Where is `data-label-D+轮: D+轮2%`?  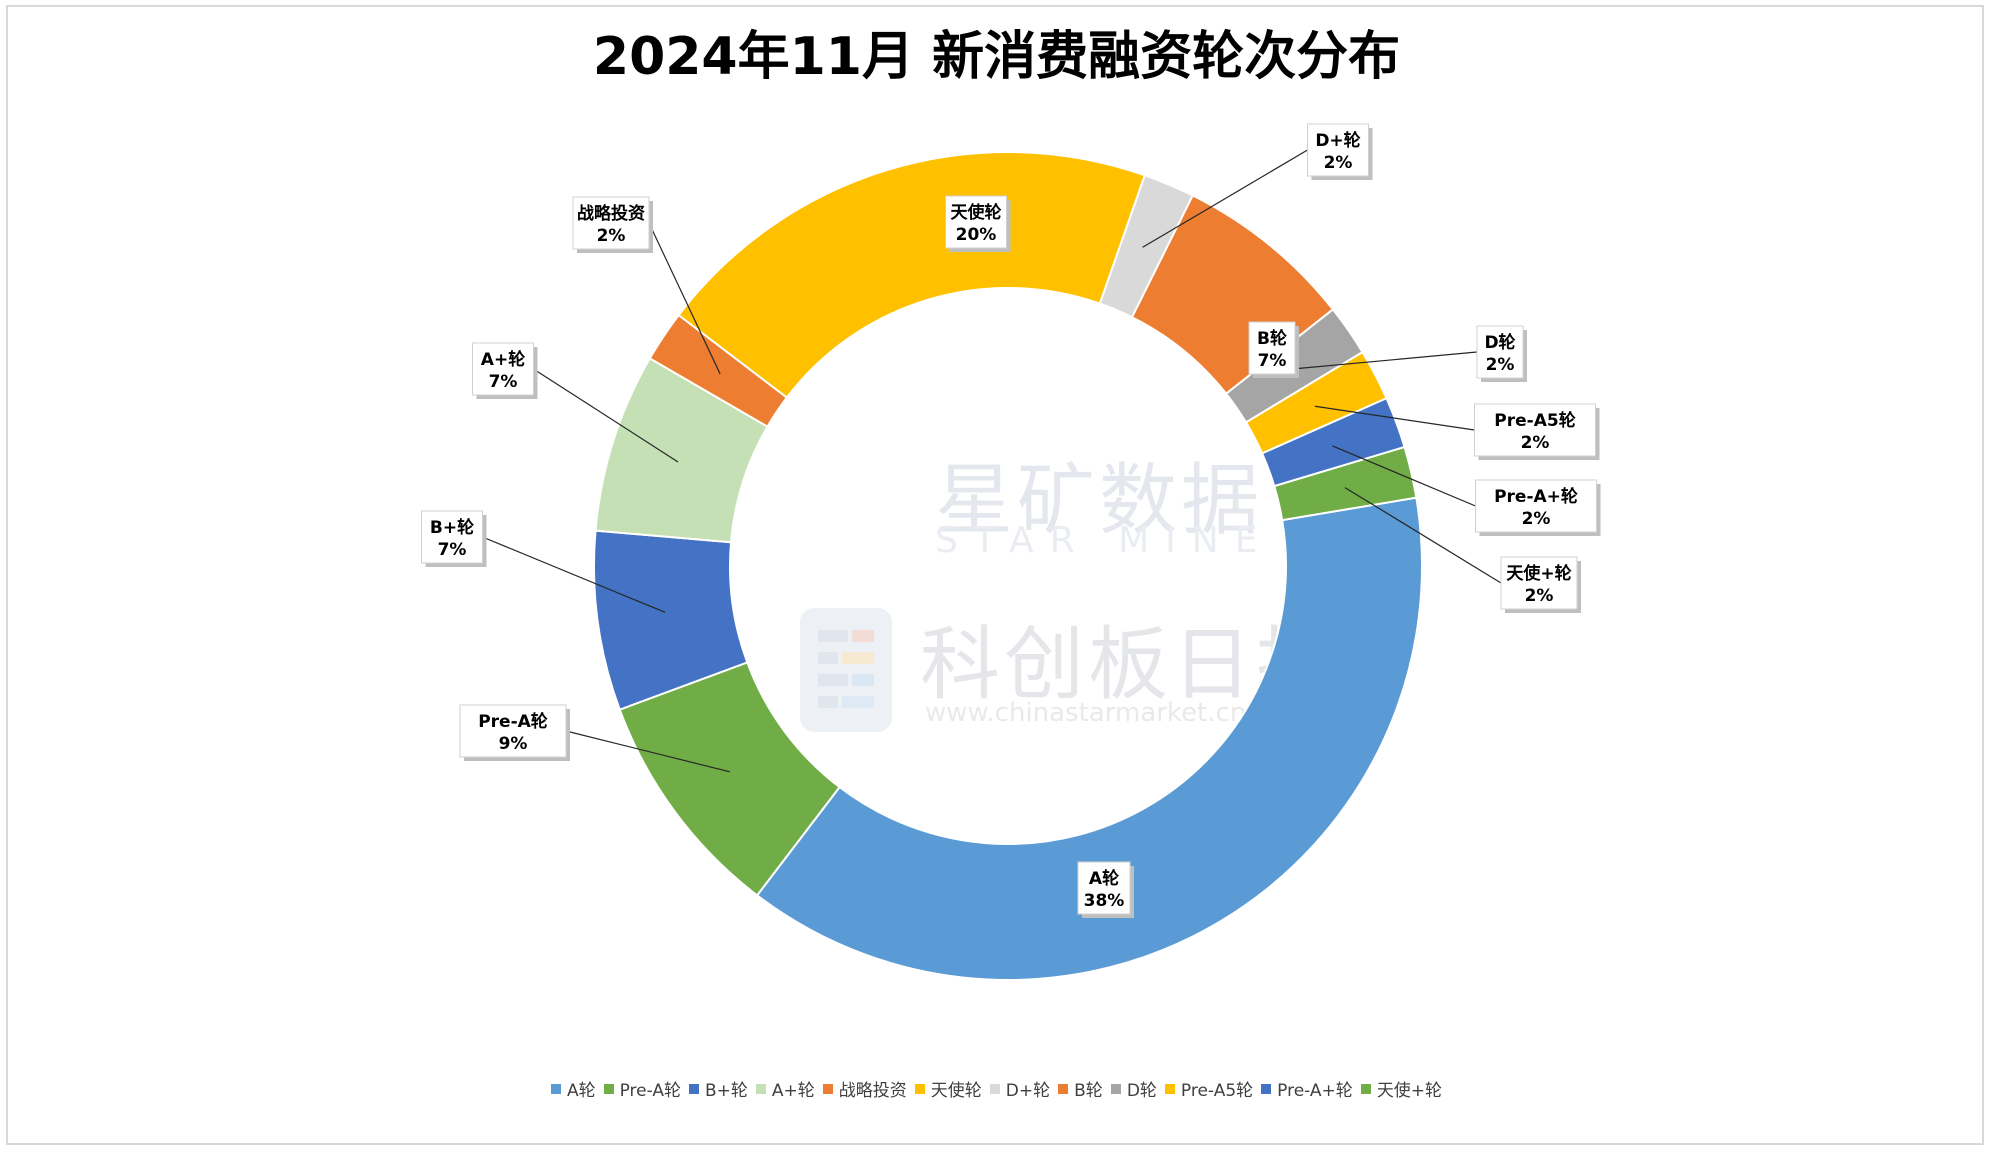
data-label-D+轮: D+轮2% is located at coordinates (1340, 151).